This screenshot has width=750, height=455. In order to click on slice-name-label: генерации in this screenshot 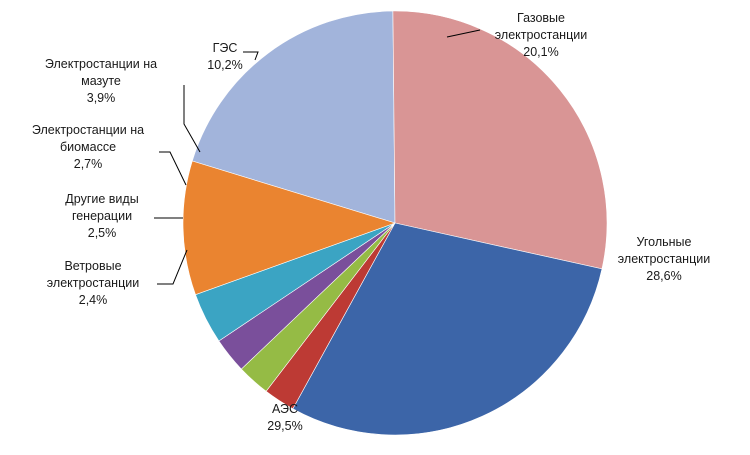, I will do `click(102, 216)`.